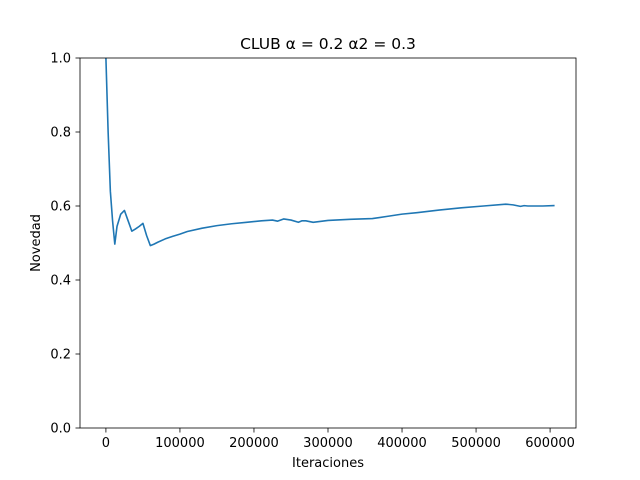 The height and width of the screenshot is (480, 640). I want to click on y-axis-ticks: 0.0 0.2 0.4 0.6 0.8 1.0, so click(65, 244).